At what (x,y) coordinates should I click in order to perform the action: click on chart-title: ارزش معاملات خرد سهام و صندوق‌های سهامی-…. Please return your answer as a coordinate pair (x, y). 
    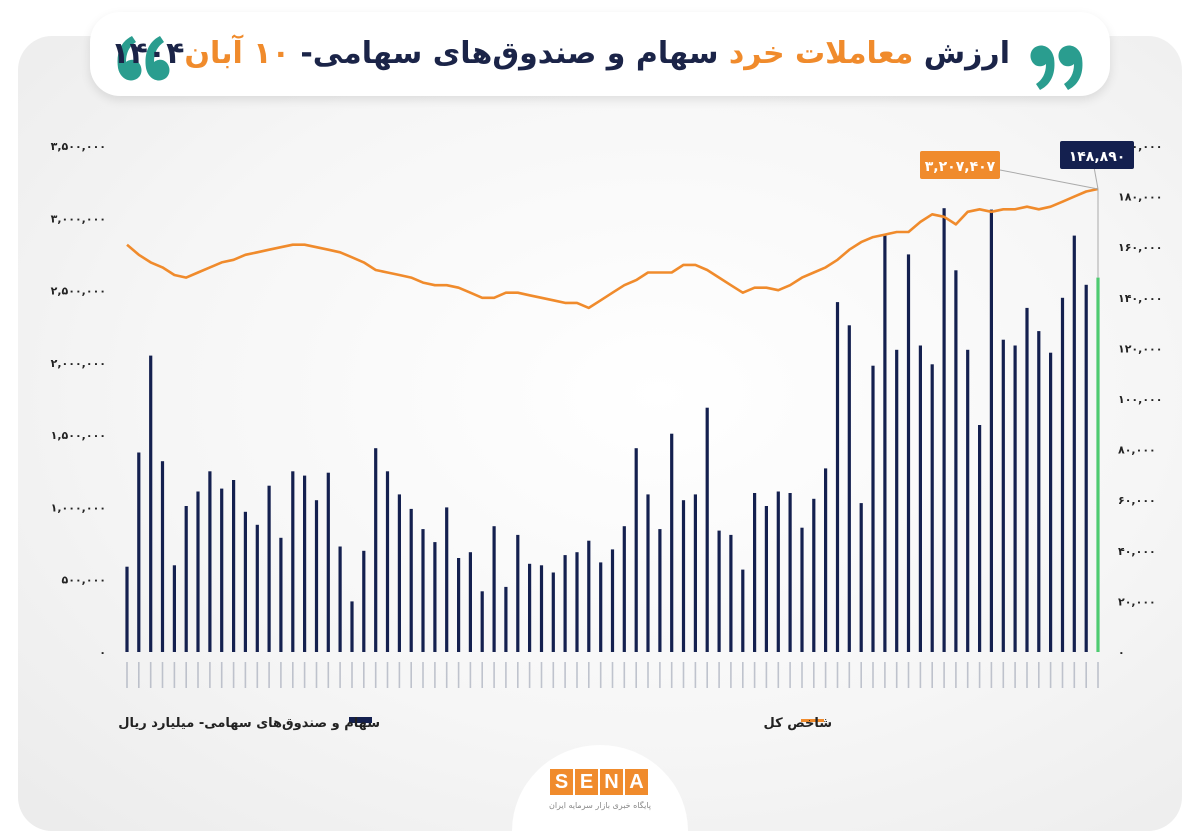
    Looking at the image, I should click on (560, 54).